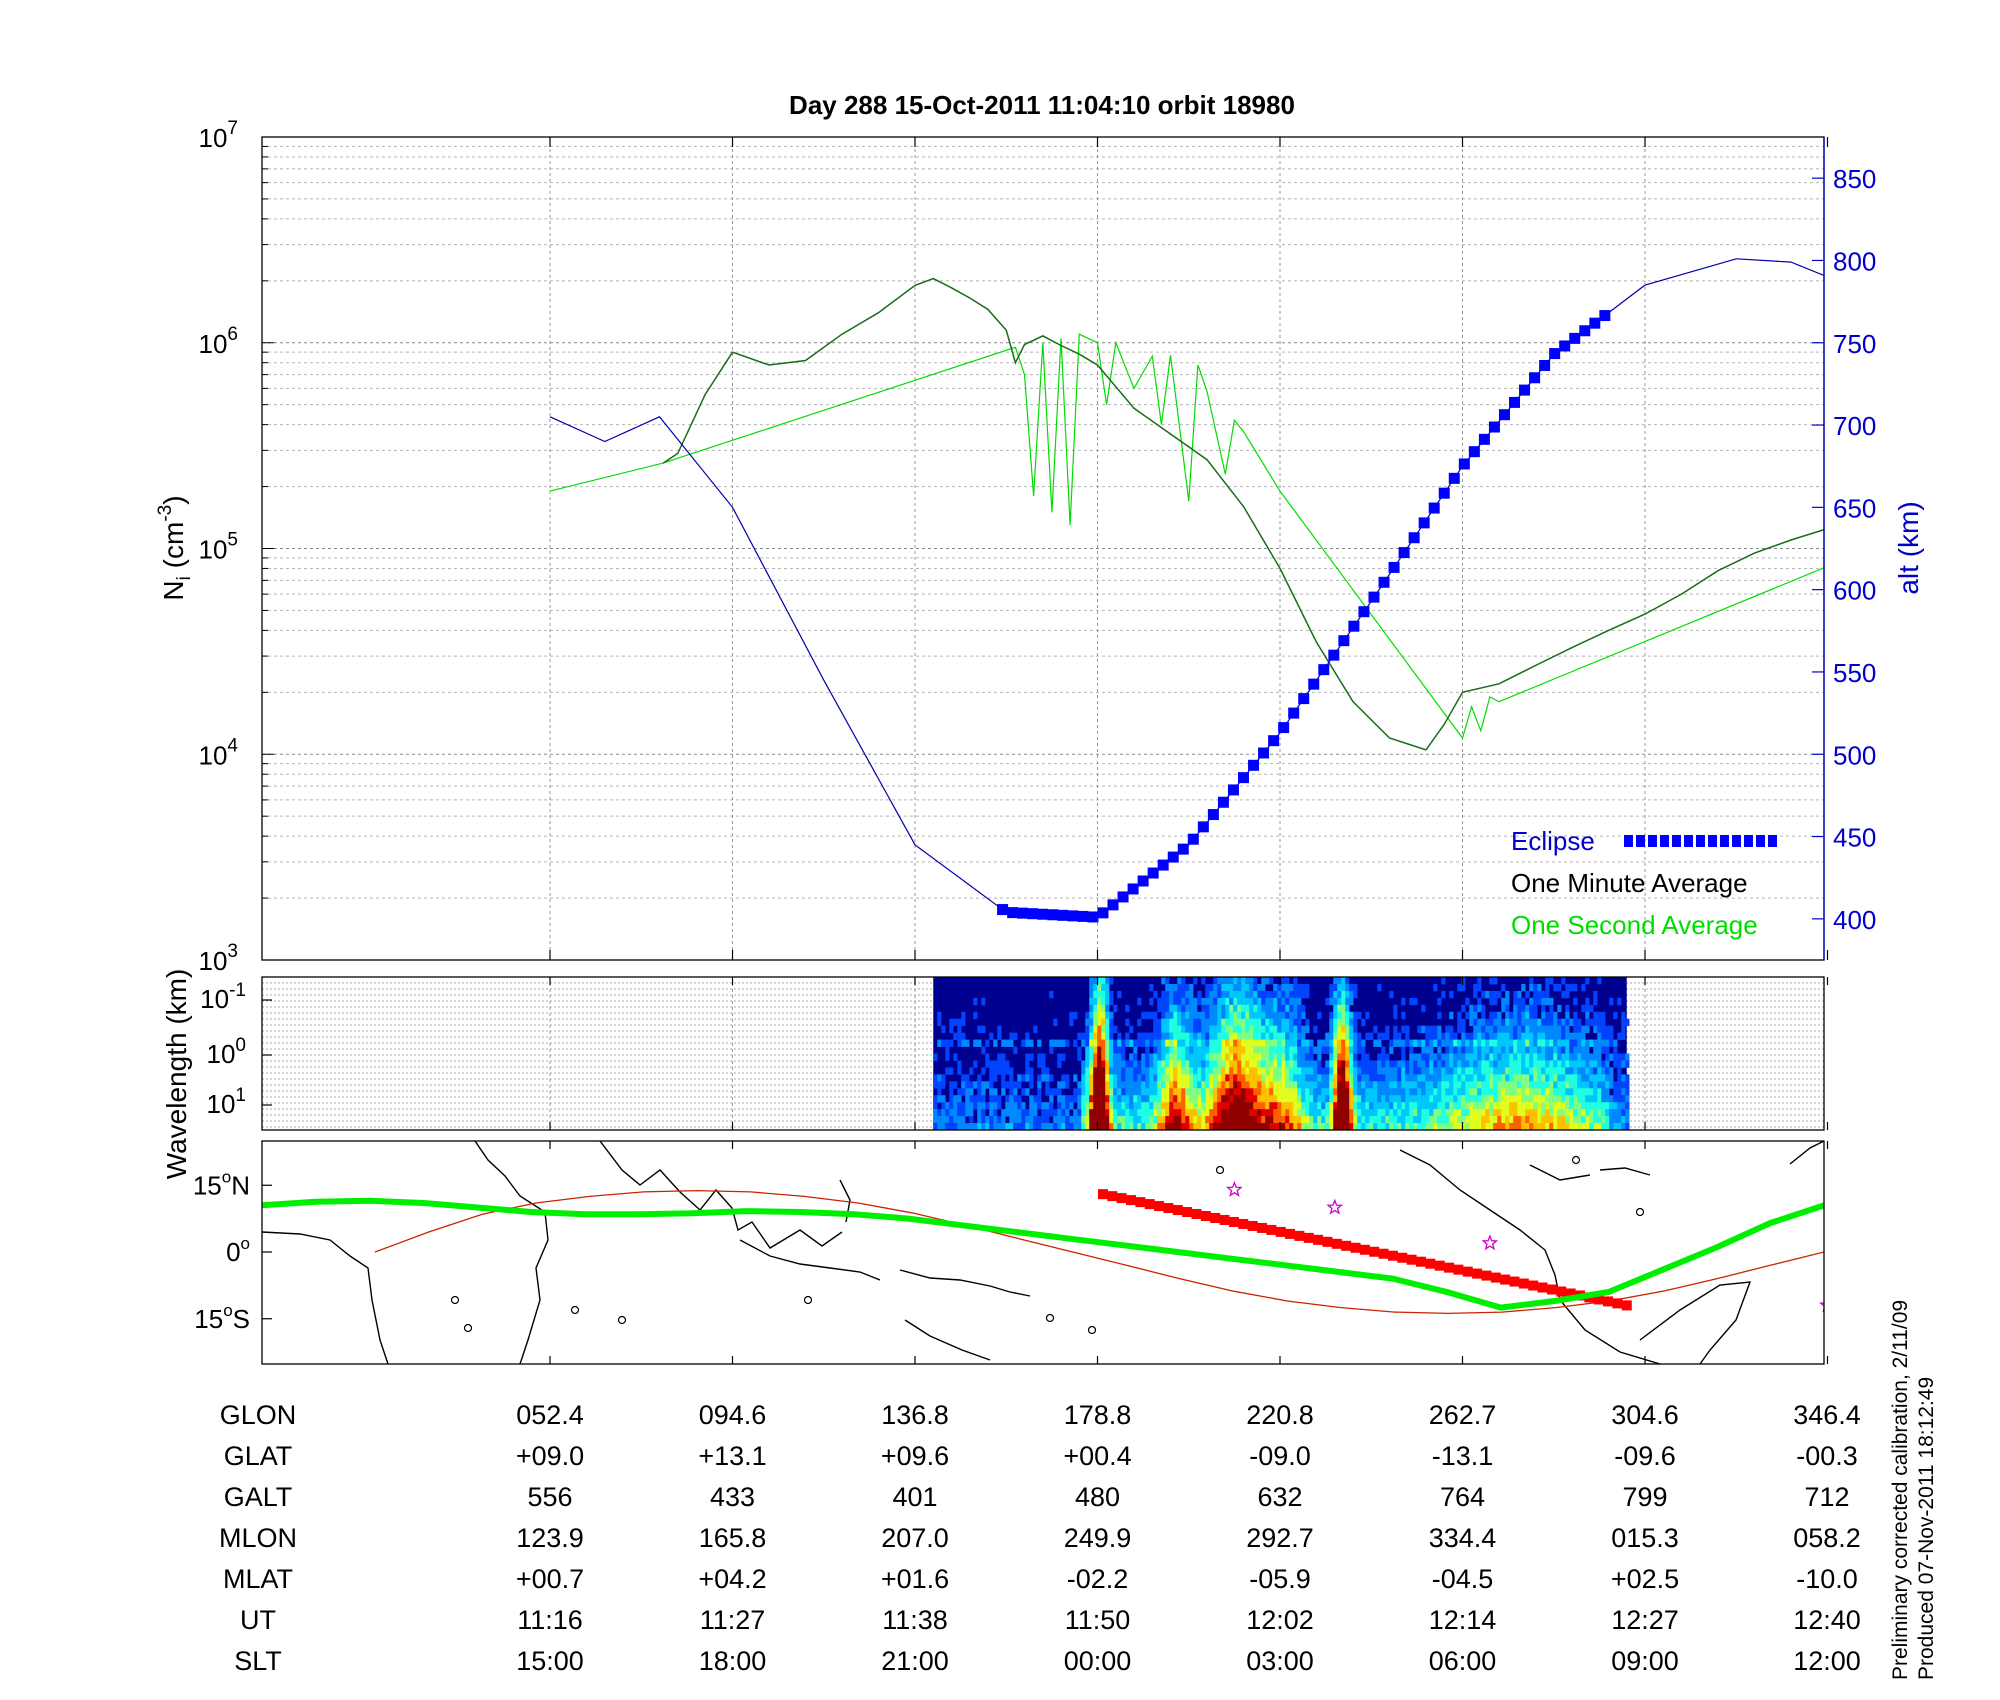 The width and height of the screenshot is (2000, 1700). Describe the element at coordinates (227, 1102) in the screenshot. I see `y-tick-label: 101` at that location.